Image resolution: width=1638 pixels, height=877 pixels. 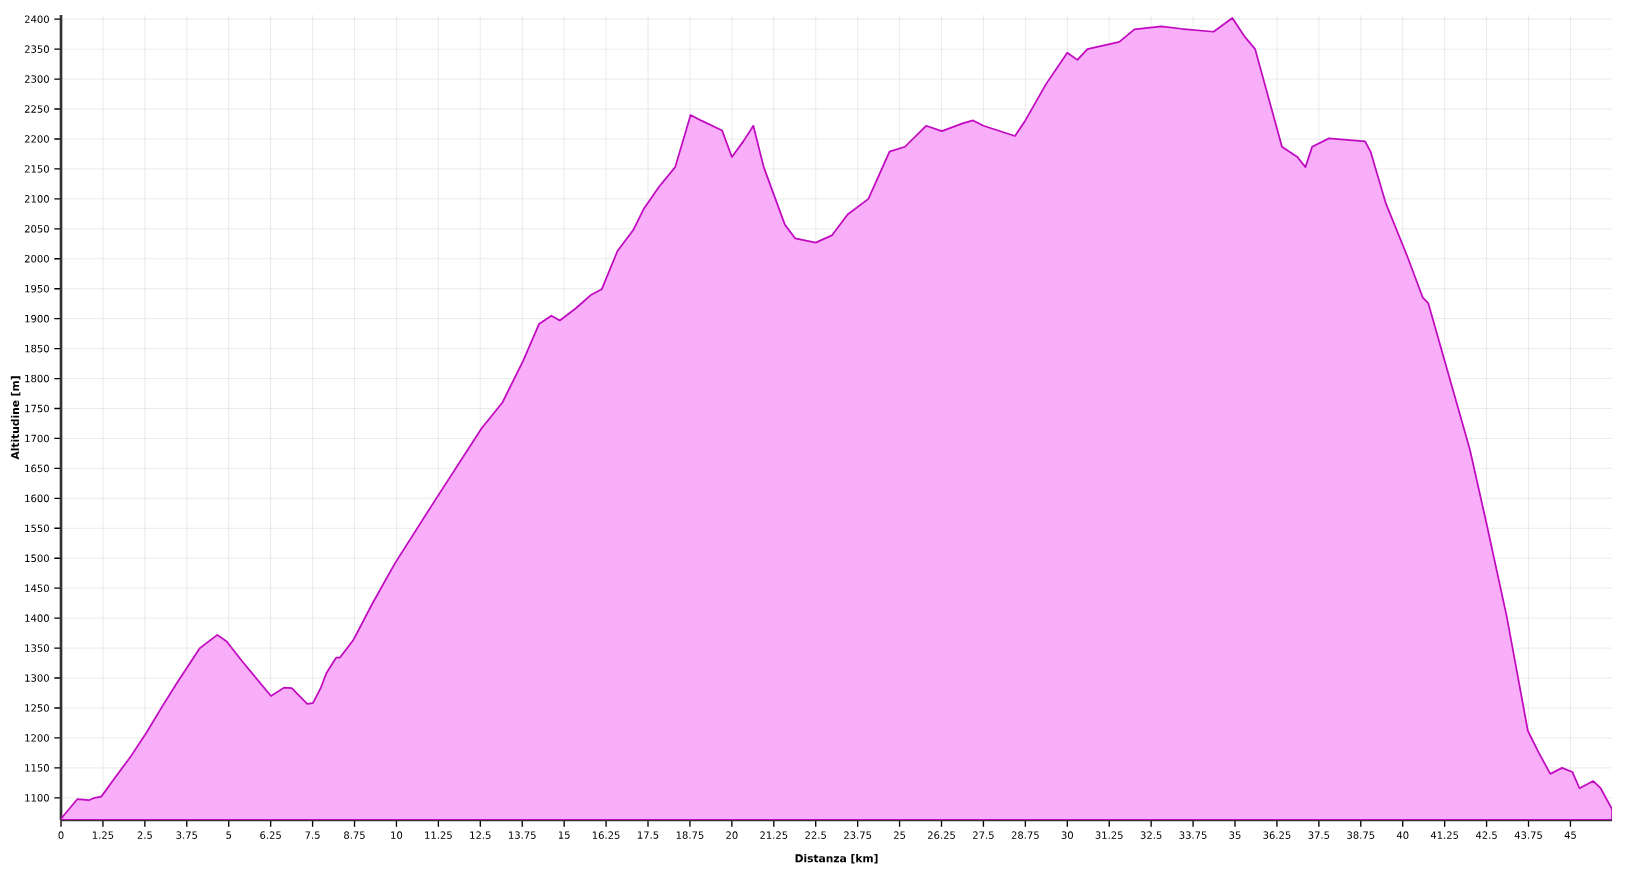 What do you see at coordinates (1193, 835) in the screenshot?
I see `x-tick-label: 33.75` at bounding box center [1193, 835].